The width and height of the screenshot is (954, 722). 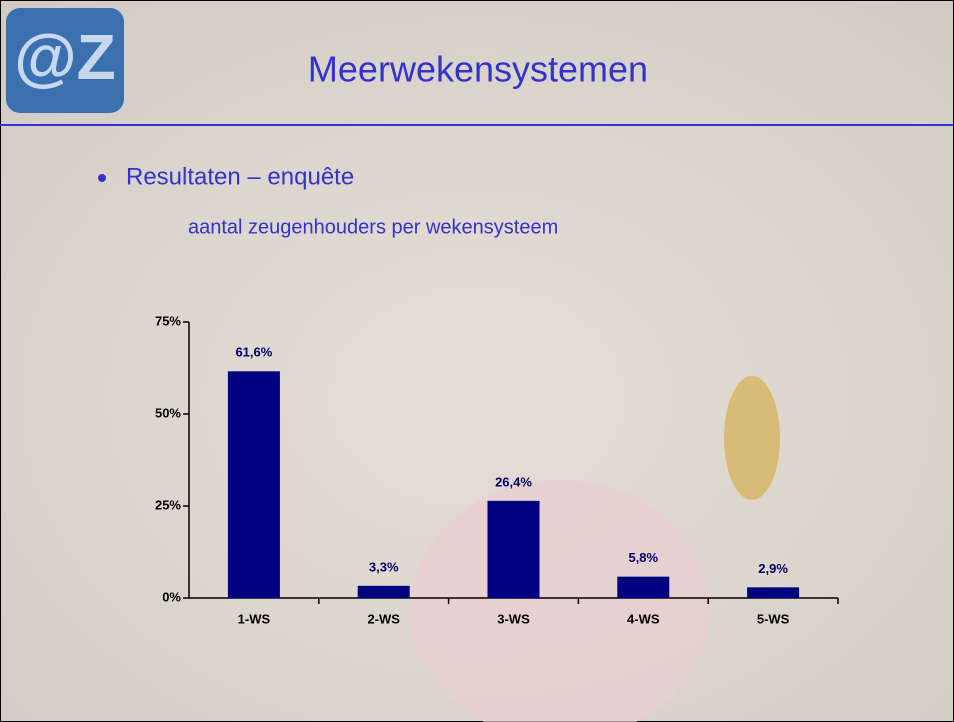 I want to click on slide-title: Meerwekensystemen, so click(x=478, y=69).